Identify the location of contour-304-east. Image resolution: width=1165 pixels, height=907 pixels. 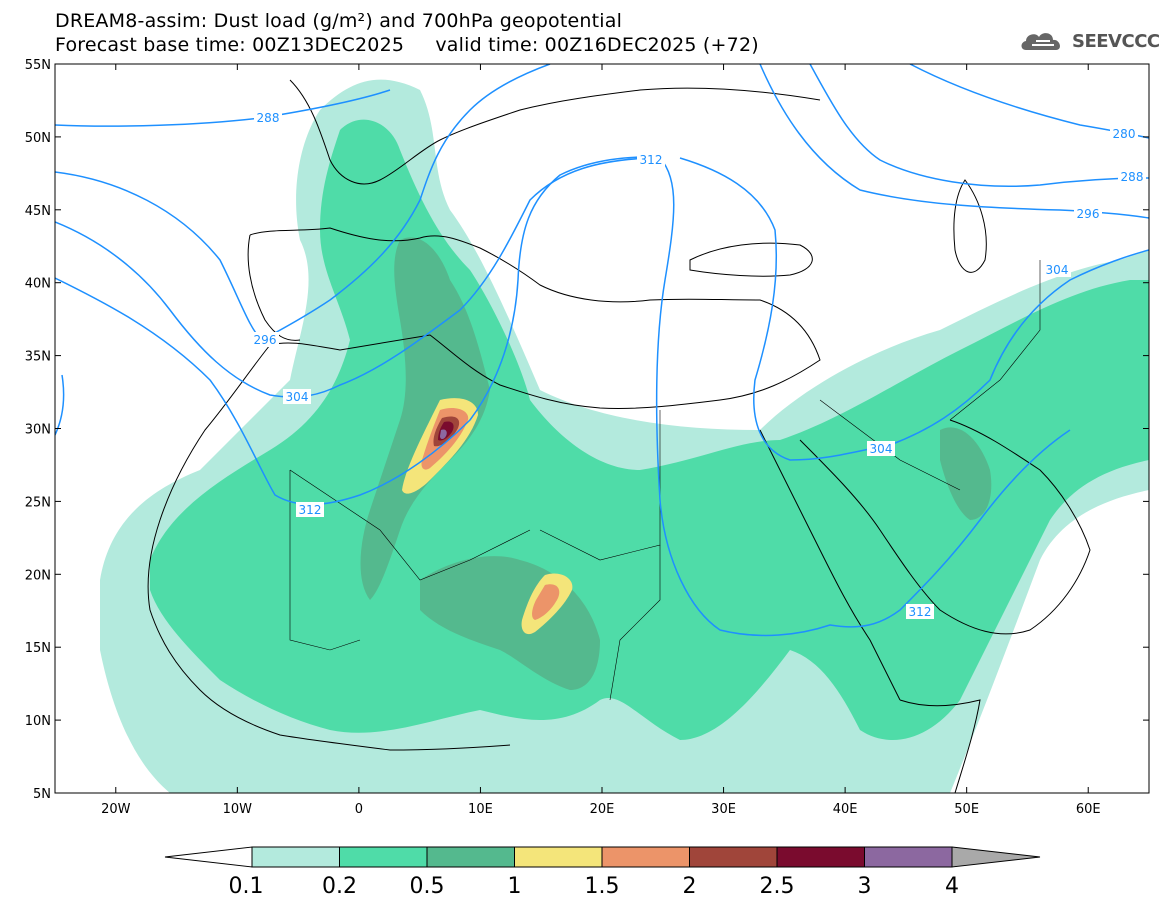
(914, 309).